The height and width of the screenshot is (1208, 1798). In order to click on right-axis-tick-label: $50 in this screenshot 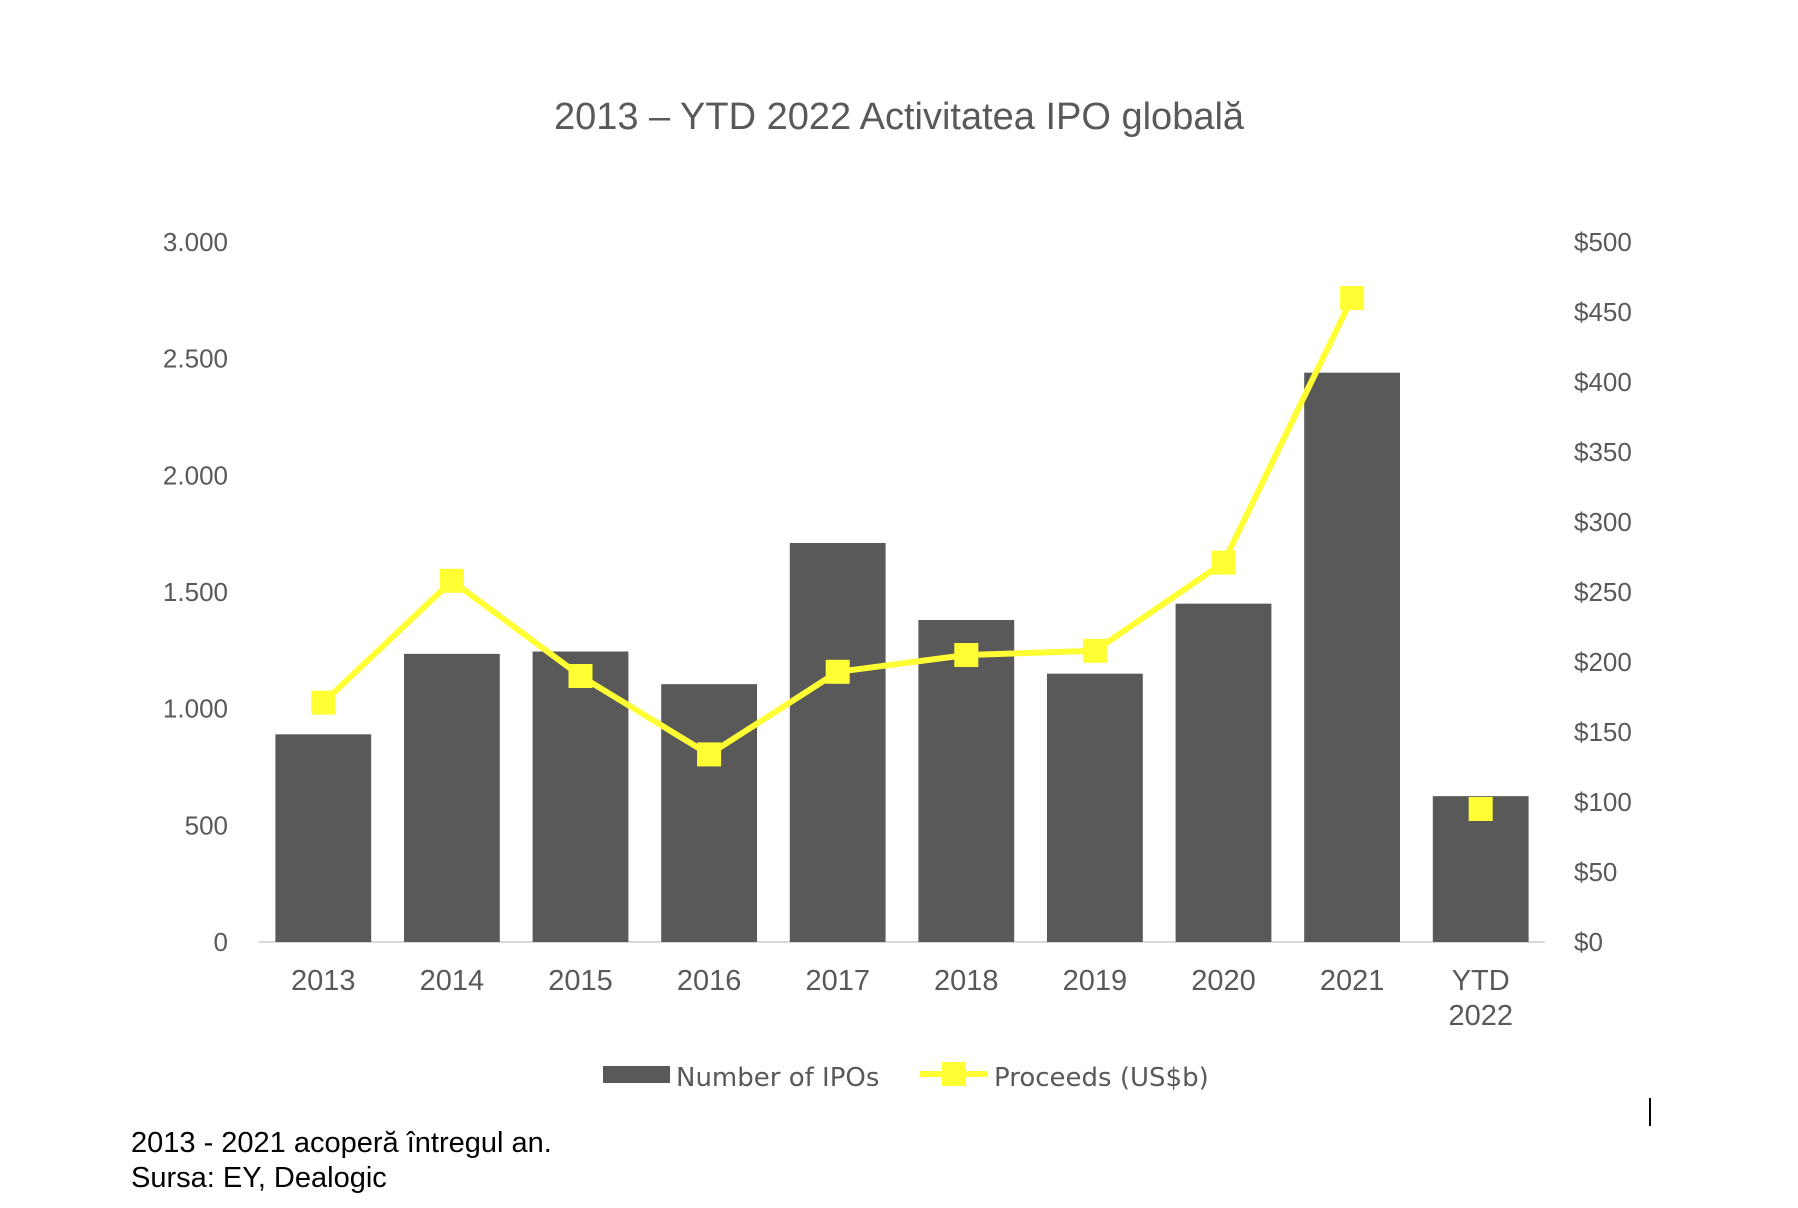, I will do `click(1595, 872)`.